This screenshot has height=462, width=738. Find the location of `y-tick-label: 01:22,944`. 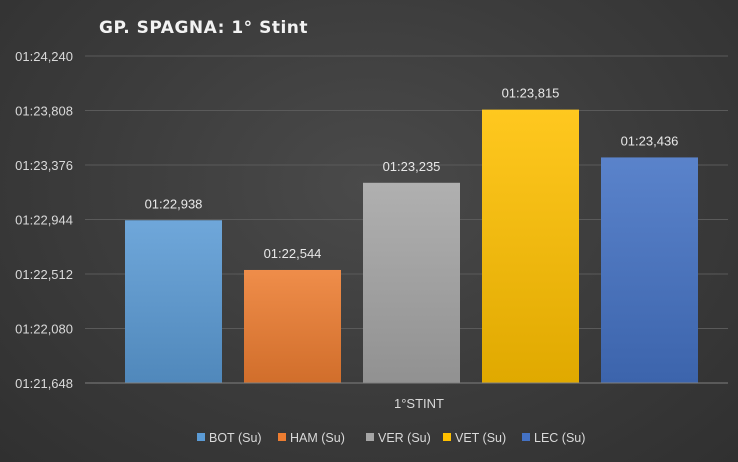

y-tick-label: 01:22,944 is located at coordinates (44, 220).